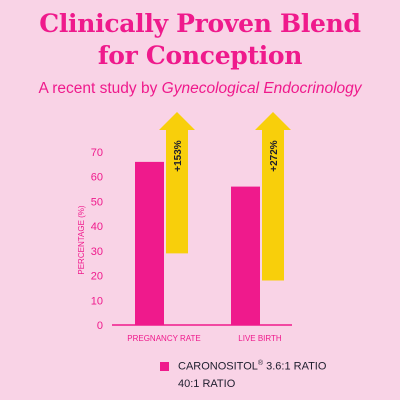  Describe the element at coordinates (97, 153) in the screenshot. I see `y-tick-label: 70` at that location.